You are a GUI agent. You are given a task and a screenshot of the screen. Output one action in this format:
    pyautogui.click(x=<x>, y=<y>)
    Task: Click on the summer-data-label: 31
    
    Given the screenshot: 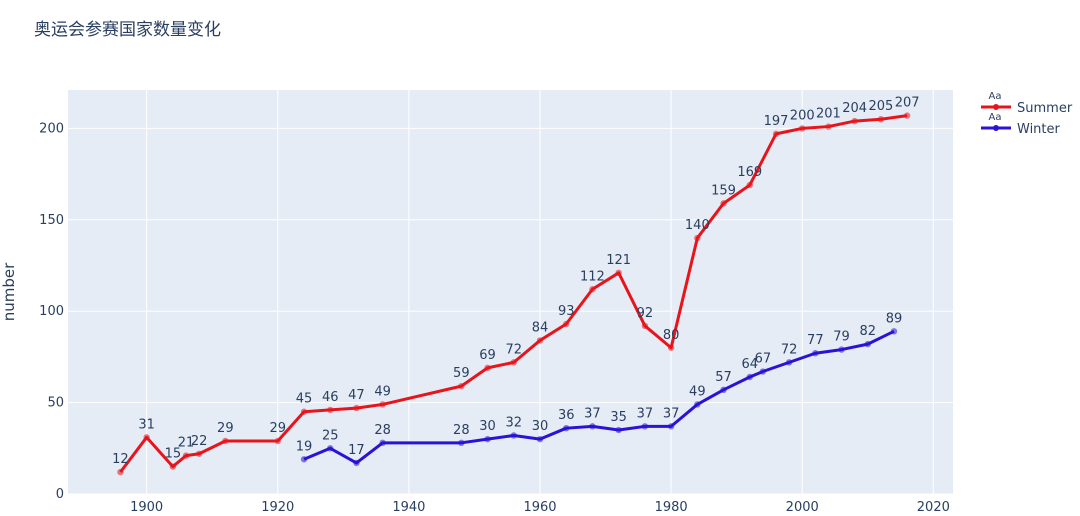 What is the action you would take?
    pyautogui.click(x=146, y=424)
    